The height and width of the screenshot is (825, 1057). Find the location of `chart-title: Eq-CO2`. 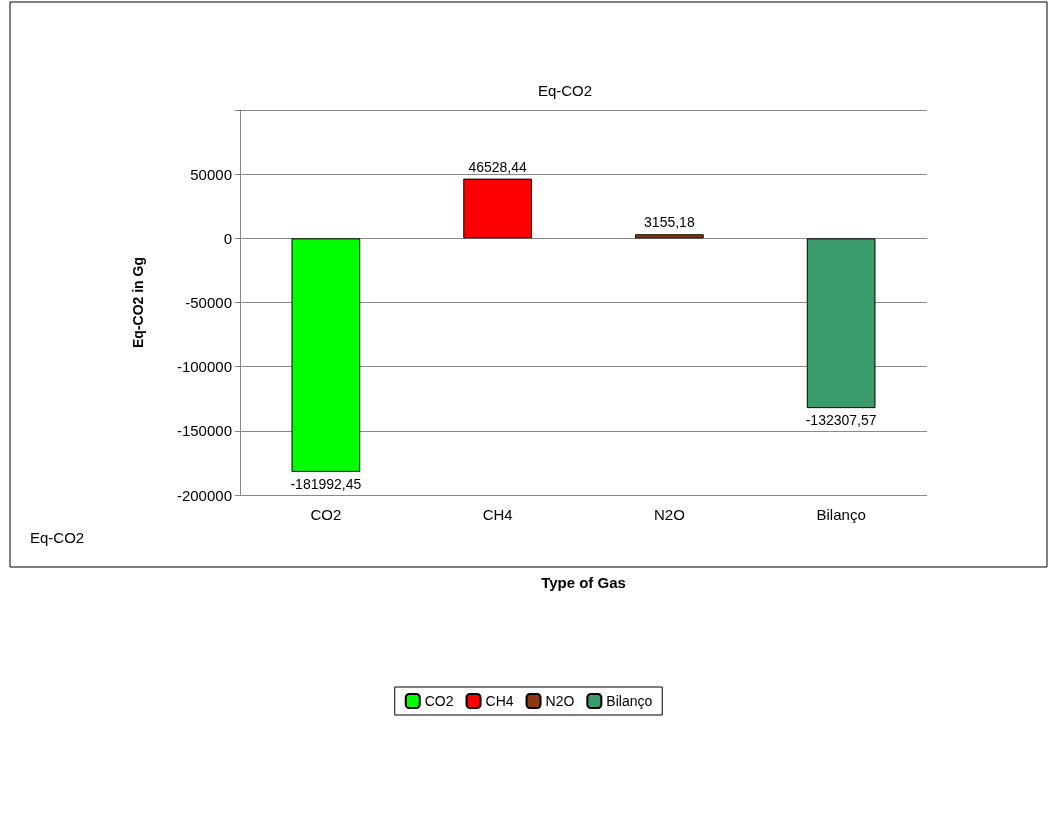

chart-title: Eq-CO2 is located at coordinates (565, 90).